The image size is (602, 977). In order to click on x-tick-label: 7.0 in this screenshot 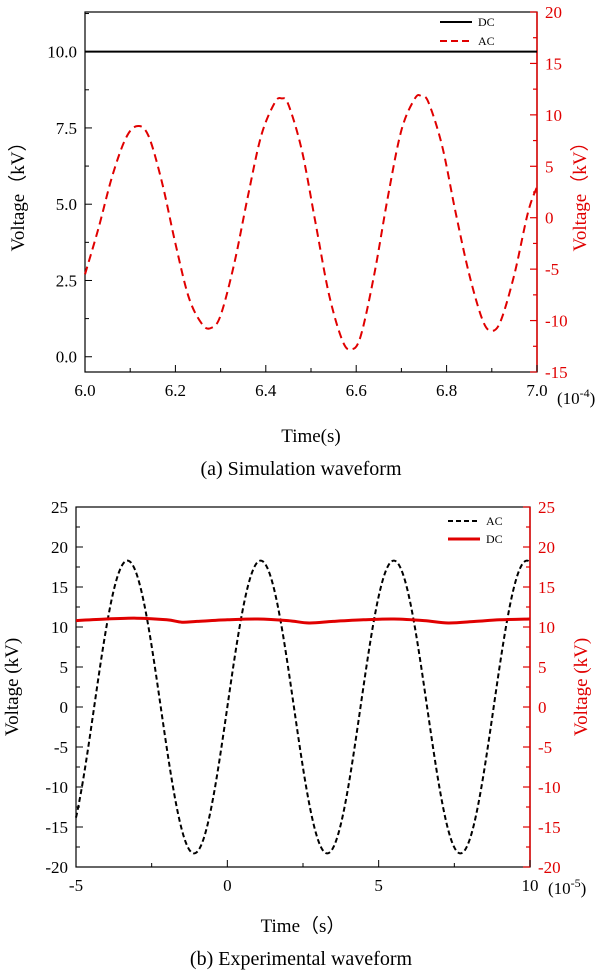, I will do `click(536, 390)`.